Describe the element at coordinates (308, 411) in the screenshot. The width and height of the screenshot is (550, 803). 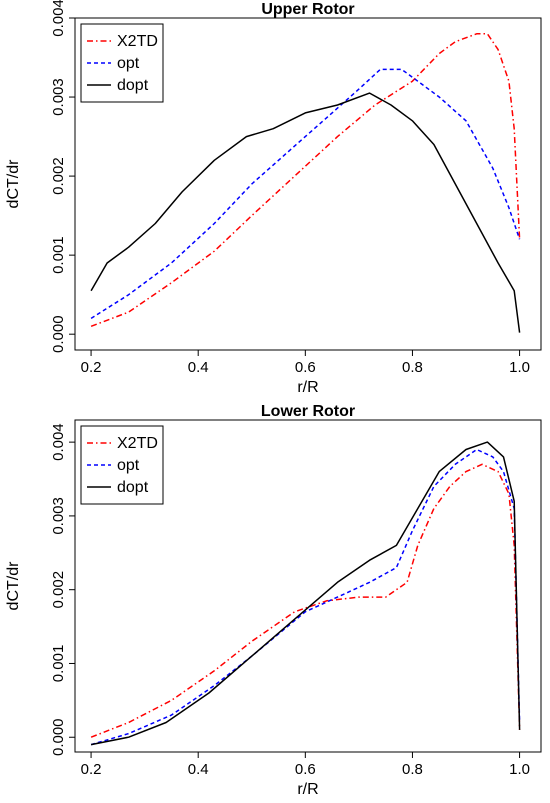
I see `chart-title: Lower Rotor` at that location.